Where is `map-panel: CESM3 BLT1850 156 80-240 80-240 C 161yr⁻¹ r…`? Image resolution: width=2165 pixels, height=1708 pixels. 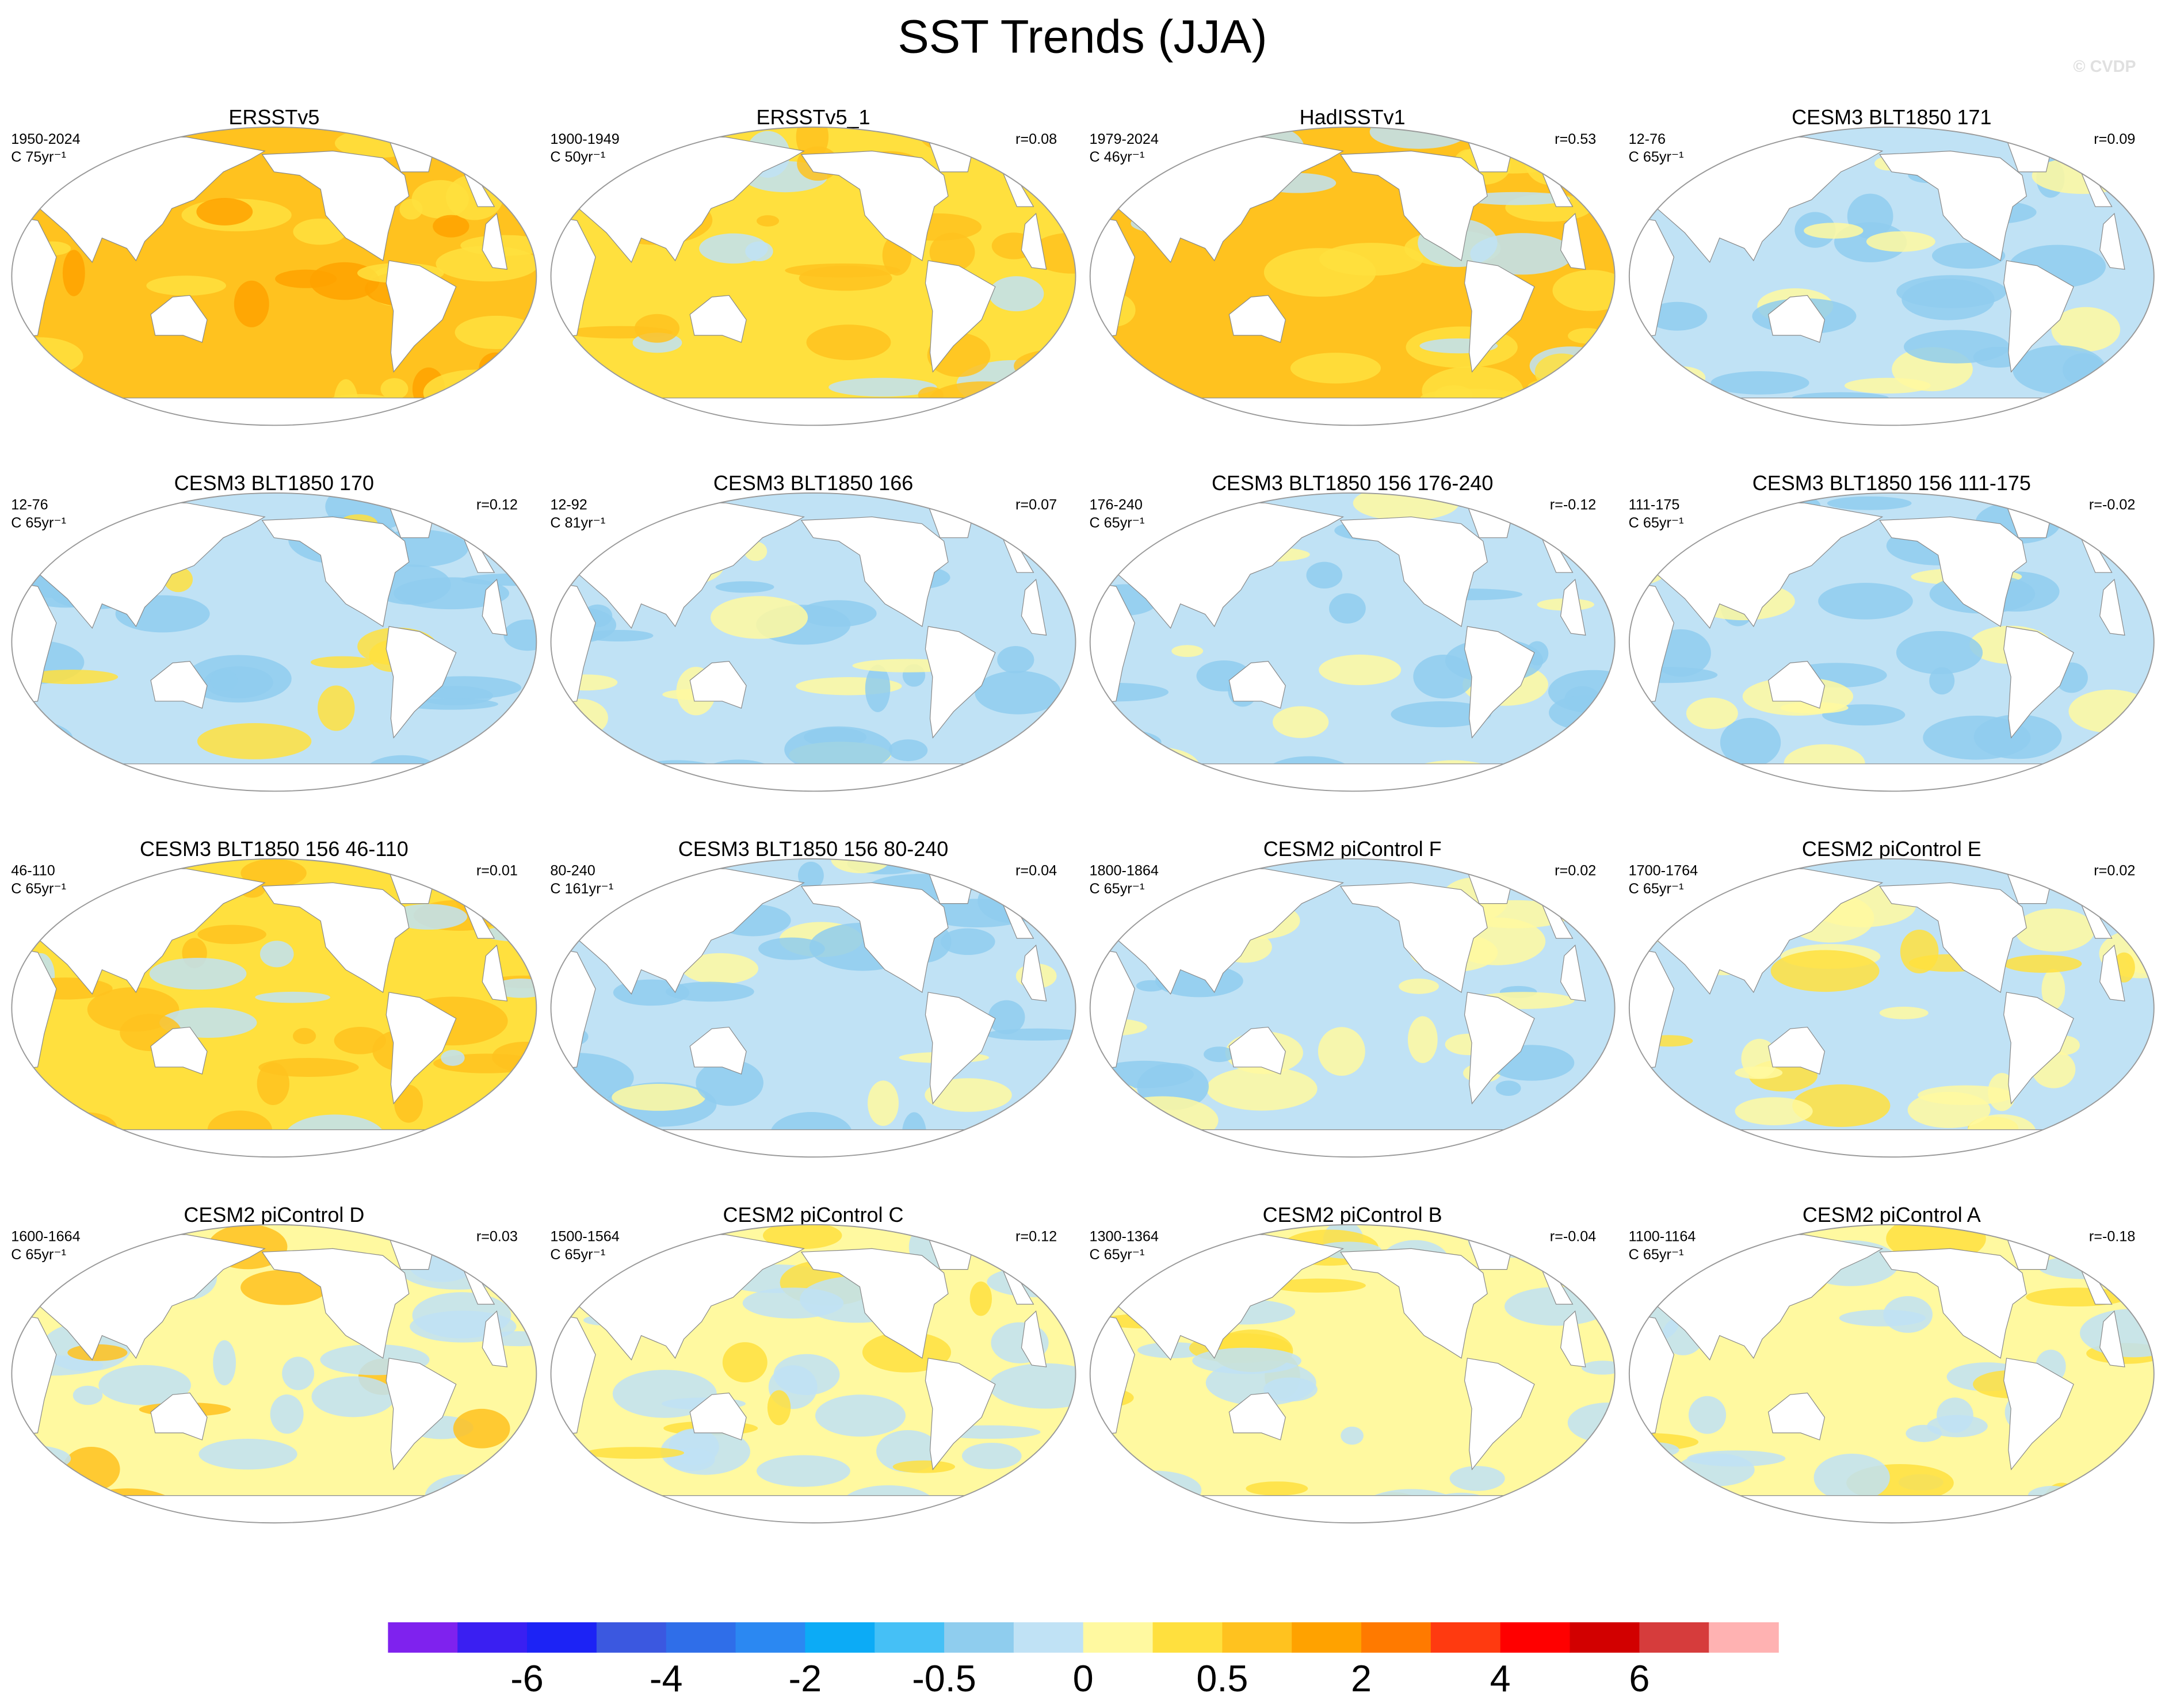
map-panel: CESM3 BLT1850 156 80-240 80-240 C 161yr⁻¹ r… is located at coordinates (813, 998).